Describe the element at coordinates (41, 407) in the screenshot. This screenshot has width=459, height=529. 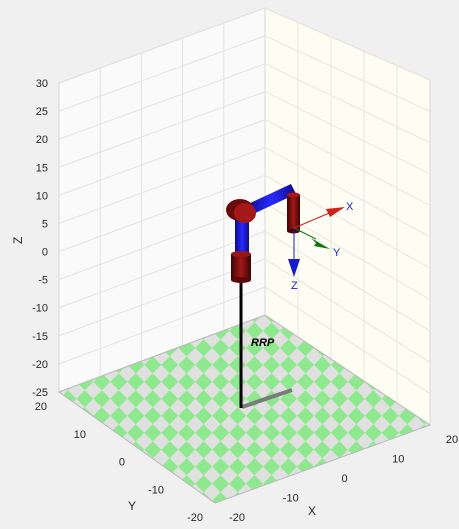
I see `y-tick-label: 20` at that location.